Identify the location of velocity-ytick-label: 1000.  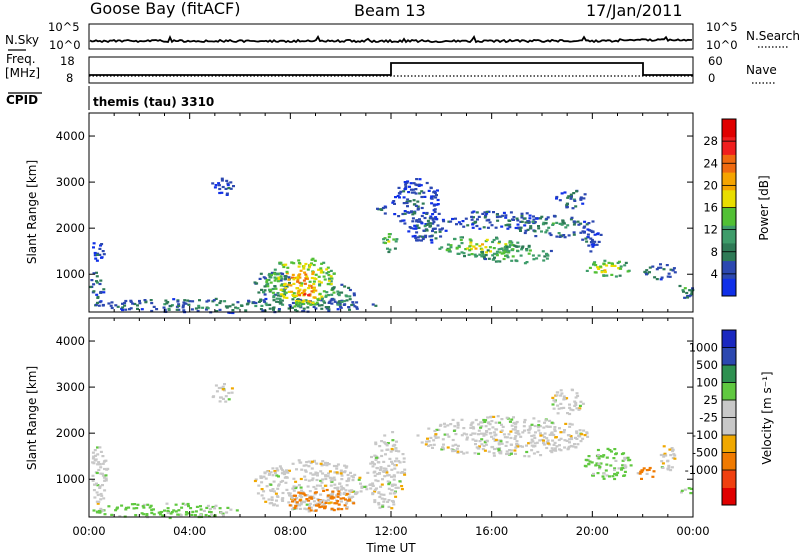
(70, 479).